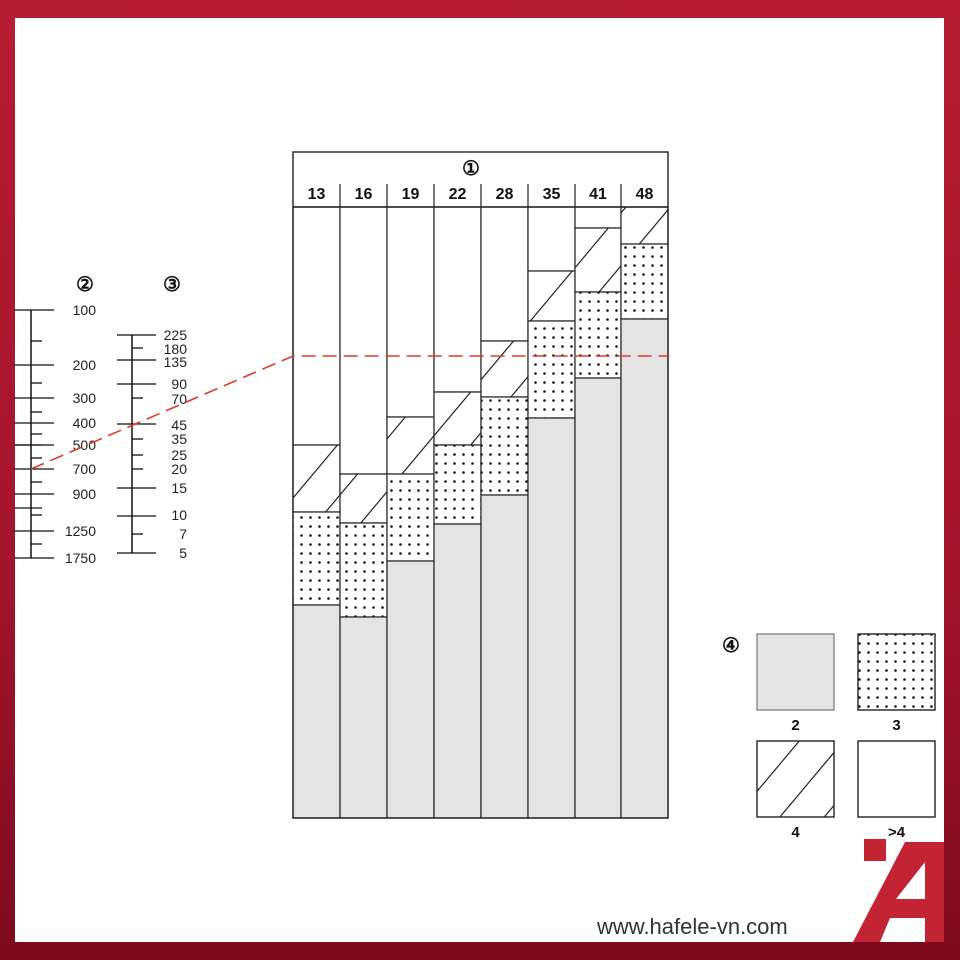 The width and height of the screenshot is (960, 960). I want to click on column-13: 13, so click(316, 502).